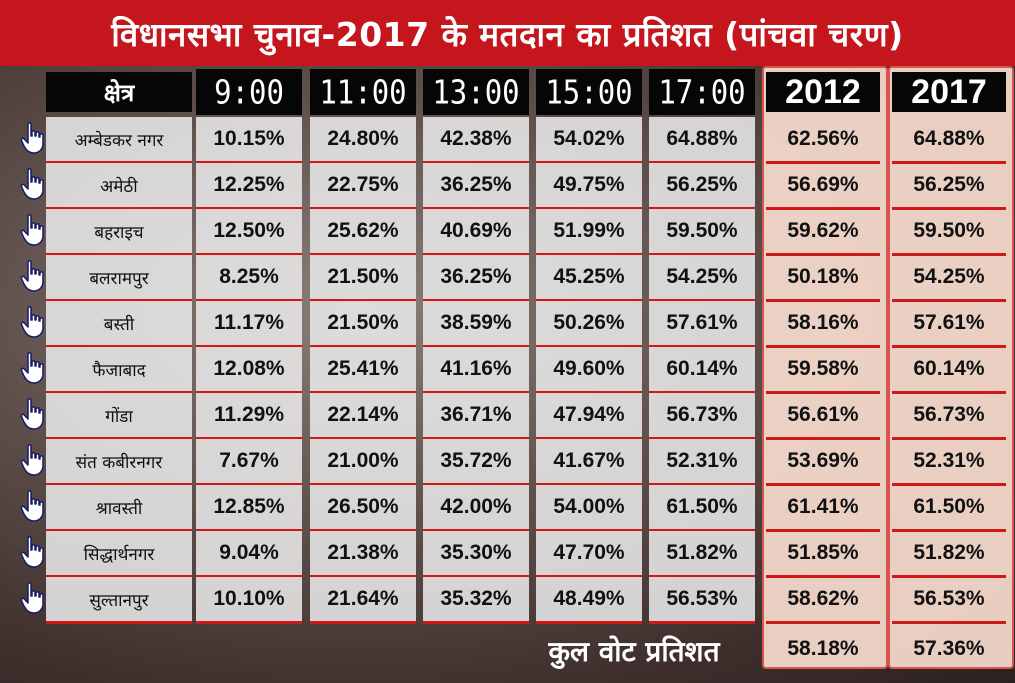 This screenshot has width=1015, height=683. What do you see at coordinates (249, 92) in the screenshot?
I see `header-time-0900: 9:00` at bounding box center [249, 92].